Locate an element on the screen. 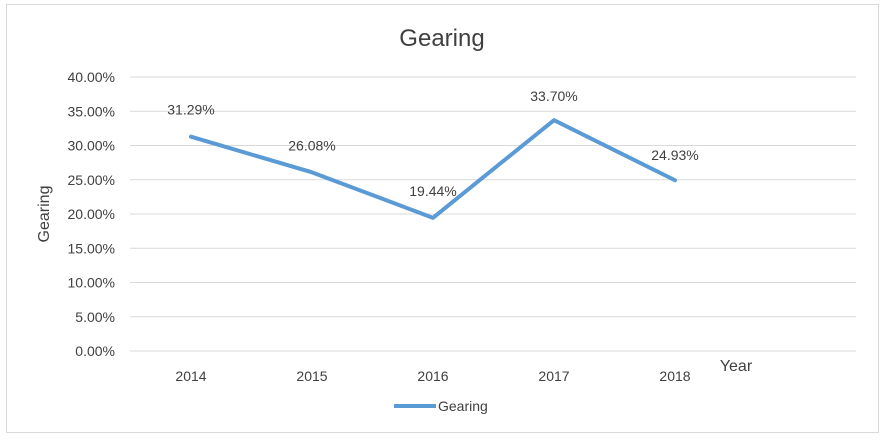  legend-label: Gearing is located at coordinates (463, 406).